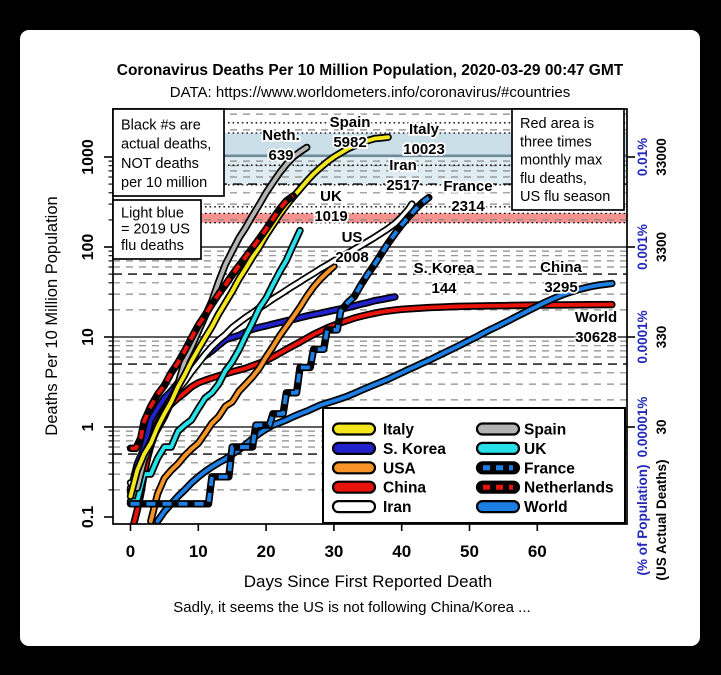  Describe the element at coordinates (166, 145) in the screenshot. I see `black-numbers-note-line: actual deaths,` at that location.